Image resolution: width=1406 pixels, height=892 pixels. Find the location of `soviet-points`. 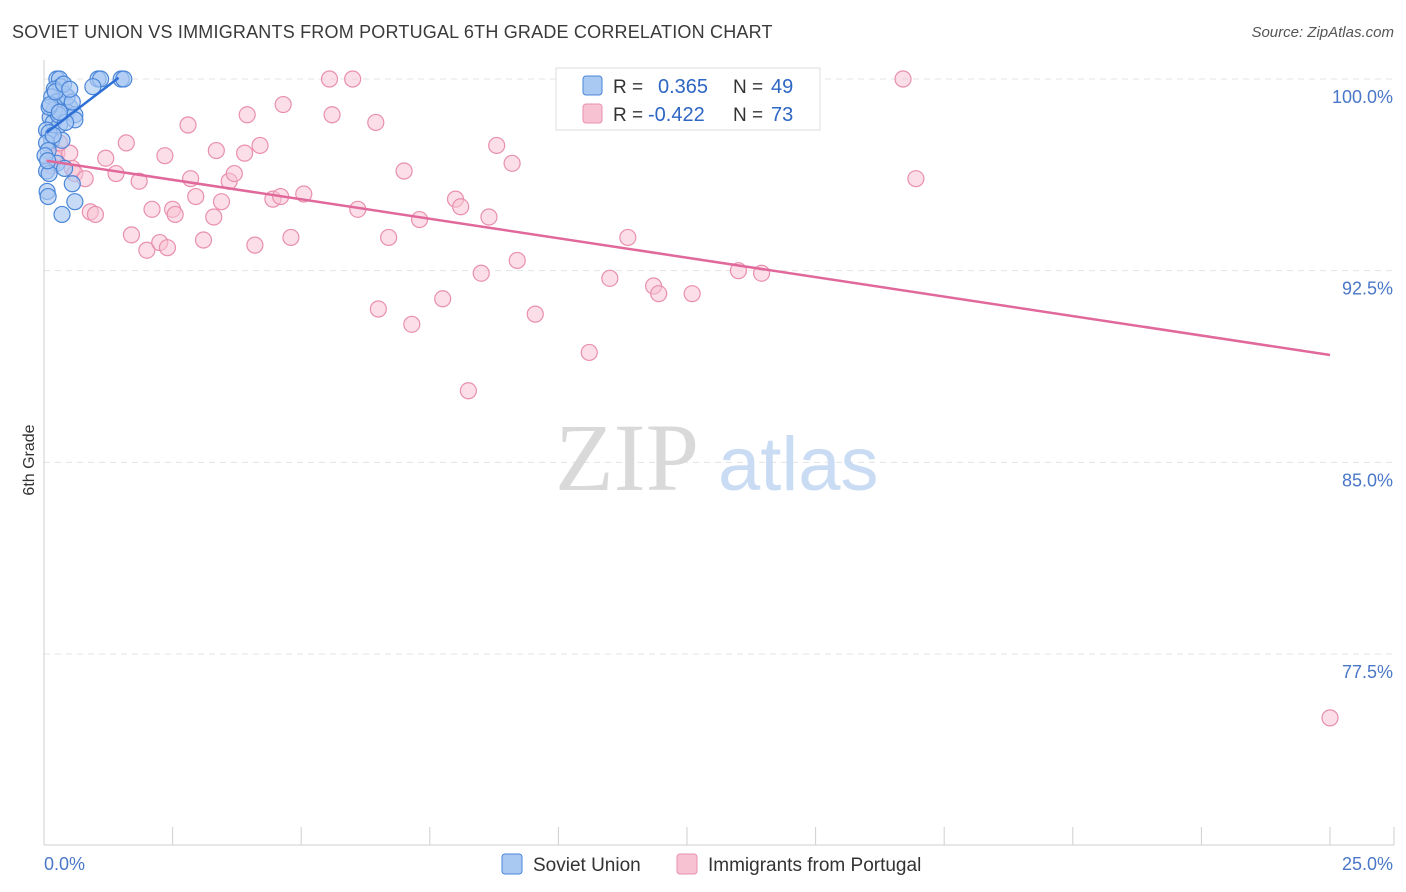

soviet-points is located at coordinates (84, 147).